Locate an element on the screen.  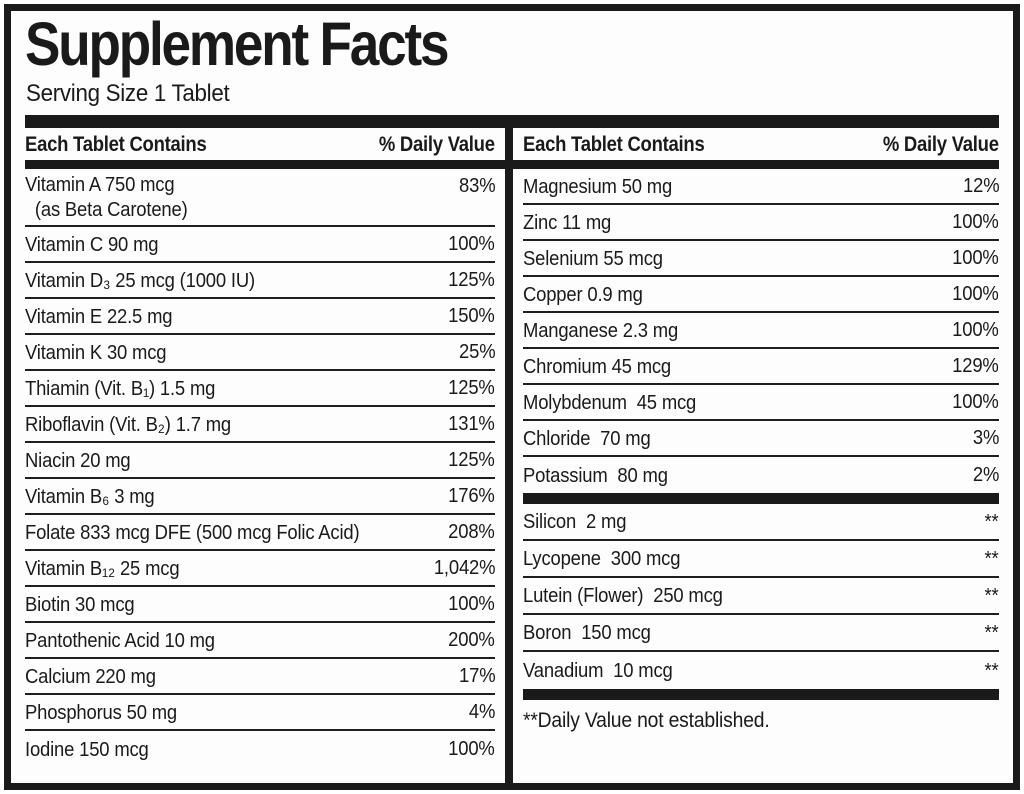
nutrient-row: Vitamin B₁₂ 25 mcg 1,042% is located at coordinates (260, 569).